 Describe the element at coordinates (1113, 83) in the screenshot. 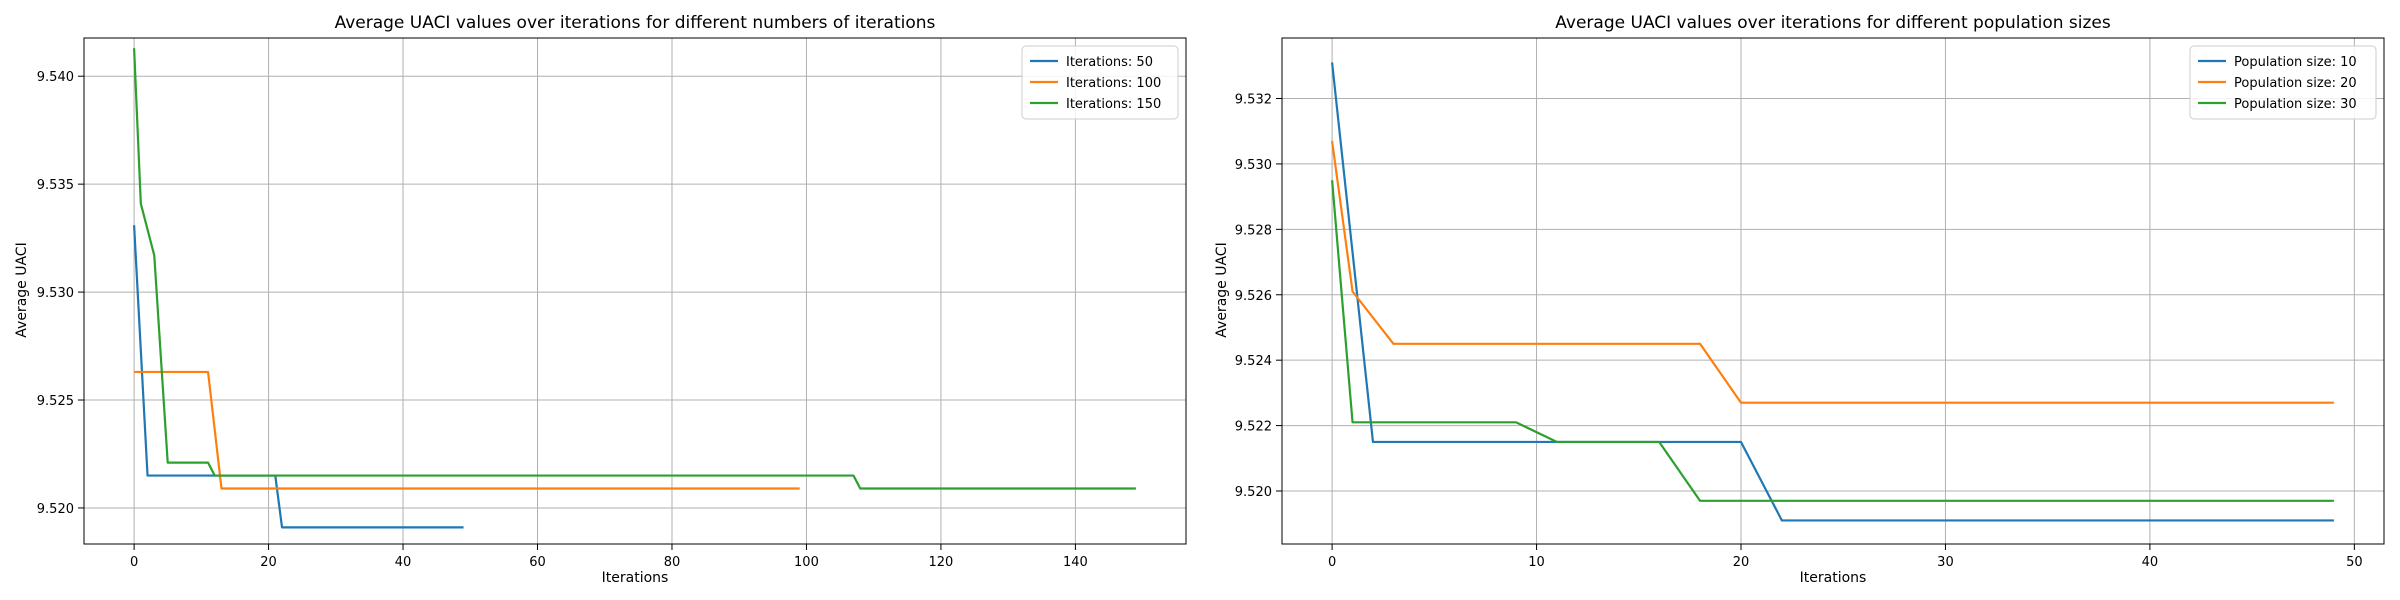

I see `legend-label: Iterations: 100` at that location.